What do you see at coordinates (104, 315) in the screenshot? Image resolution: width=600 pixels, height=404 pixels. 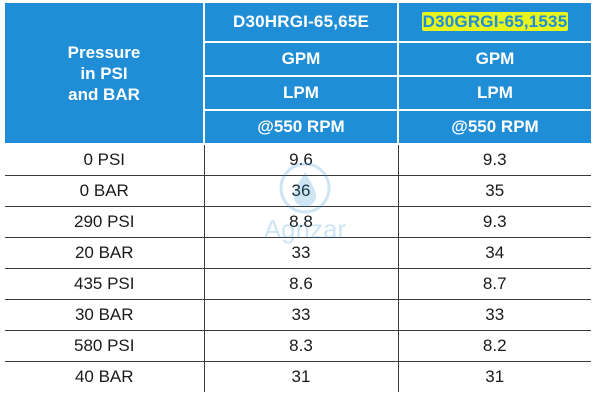 I see `pressure-cell: 30 BAR` at bounding box center [104, 315].